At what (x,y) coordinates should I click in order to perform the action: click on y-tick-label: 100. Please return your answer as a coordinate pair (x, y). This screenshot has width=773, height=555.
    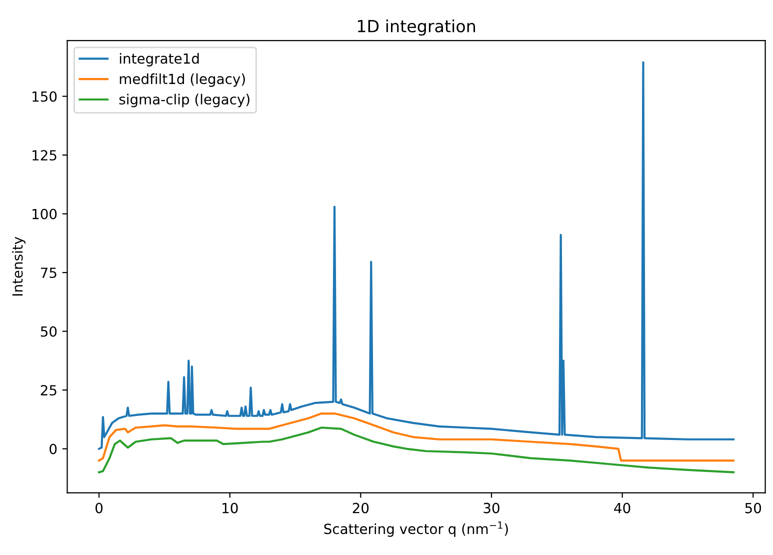
    Looking at the image, I should click on (44, 214).